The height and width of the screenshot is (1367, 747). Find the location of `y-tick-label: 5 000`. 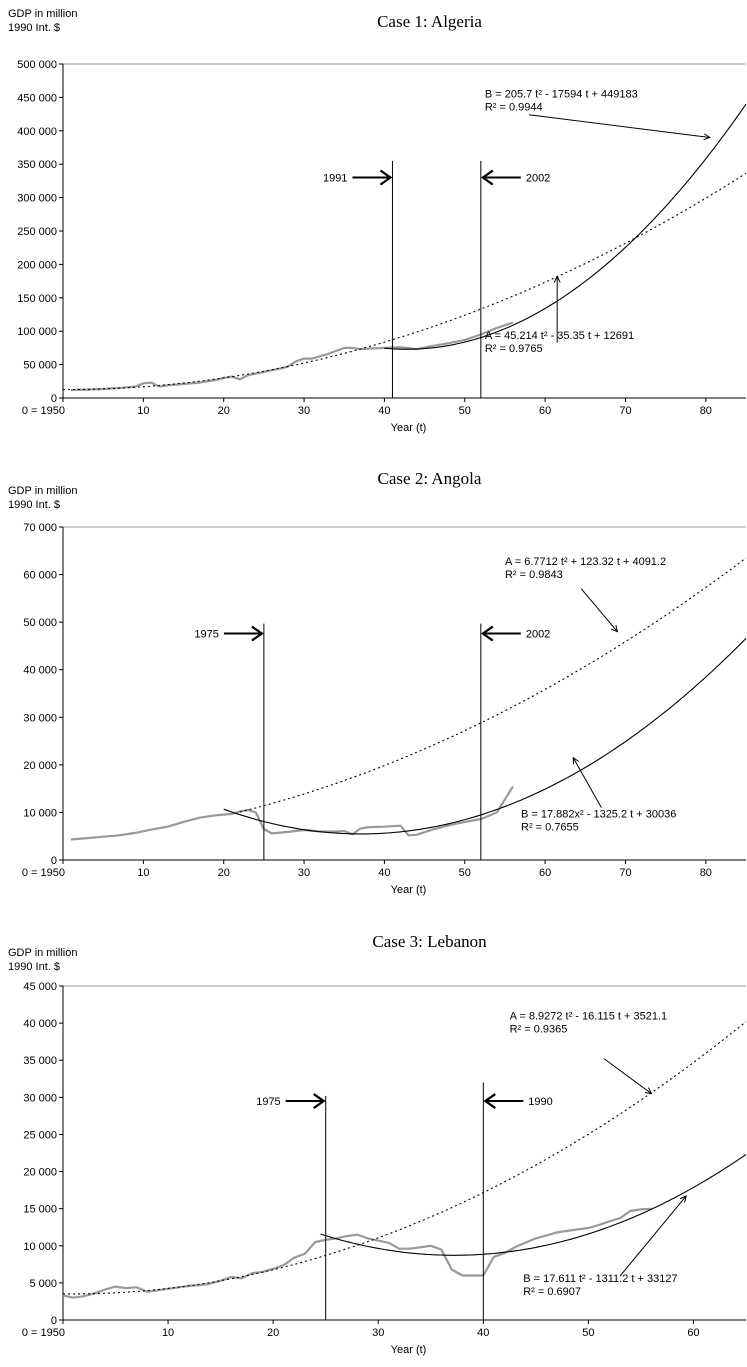

y-tick-label: 5 000 is located at coordinates (43, 1284).